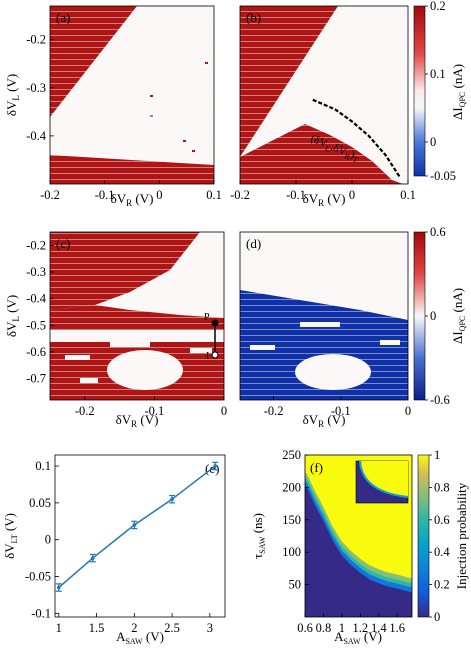 This screenshot has height=659, width=471. Describe the element at coordinates (36, 299) in the screenshot. I see `ytick-label-c-2: -0.4` at that location.